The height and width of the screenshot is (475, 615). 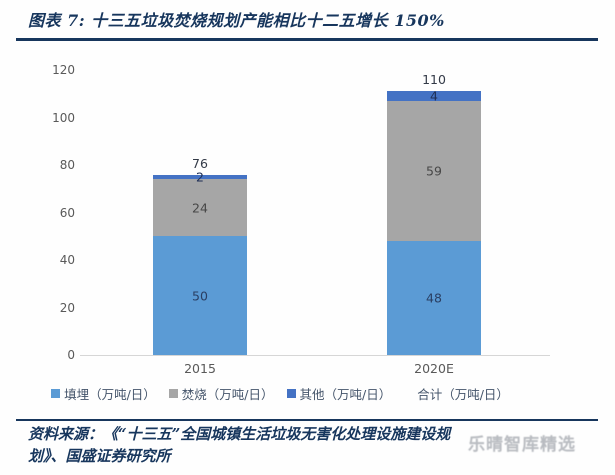 I want to click on x-axis-line, so click(x=315, y=355).